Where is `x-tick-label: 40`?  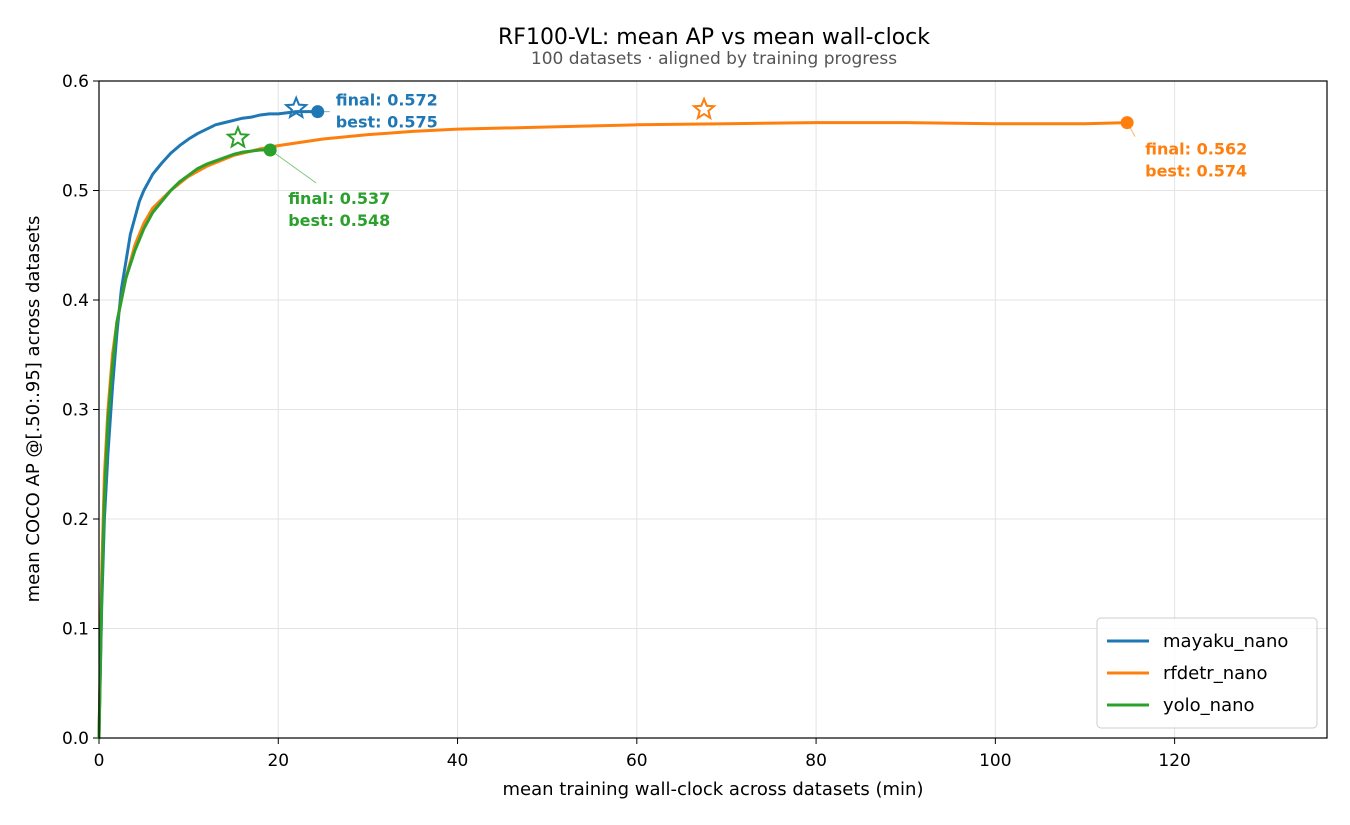
x-tick-label: 40 is located at coordinates (458, 761).